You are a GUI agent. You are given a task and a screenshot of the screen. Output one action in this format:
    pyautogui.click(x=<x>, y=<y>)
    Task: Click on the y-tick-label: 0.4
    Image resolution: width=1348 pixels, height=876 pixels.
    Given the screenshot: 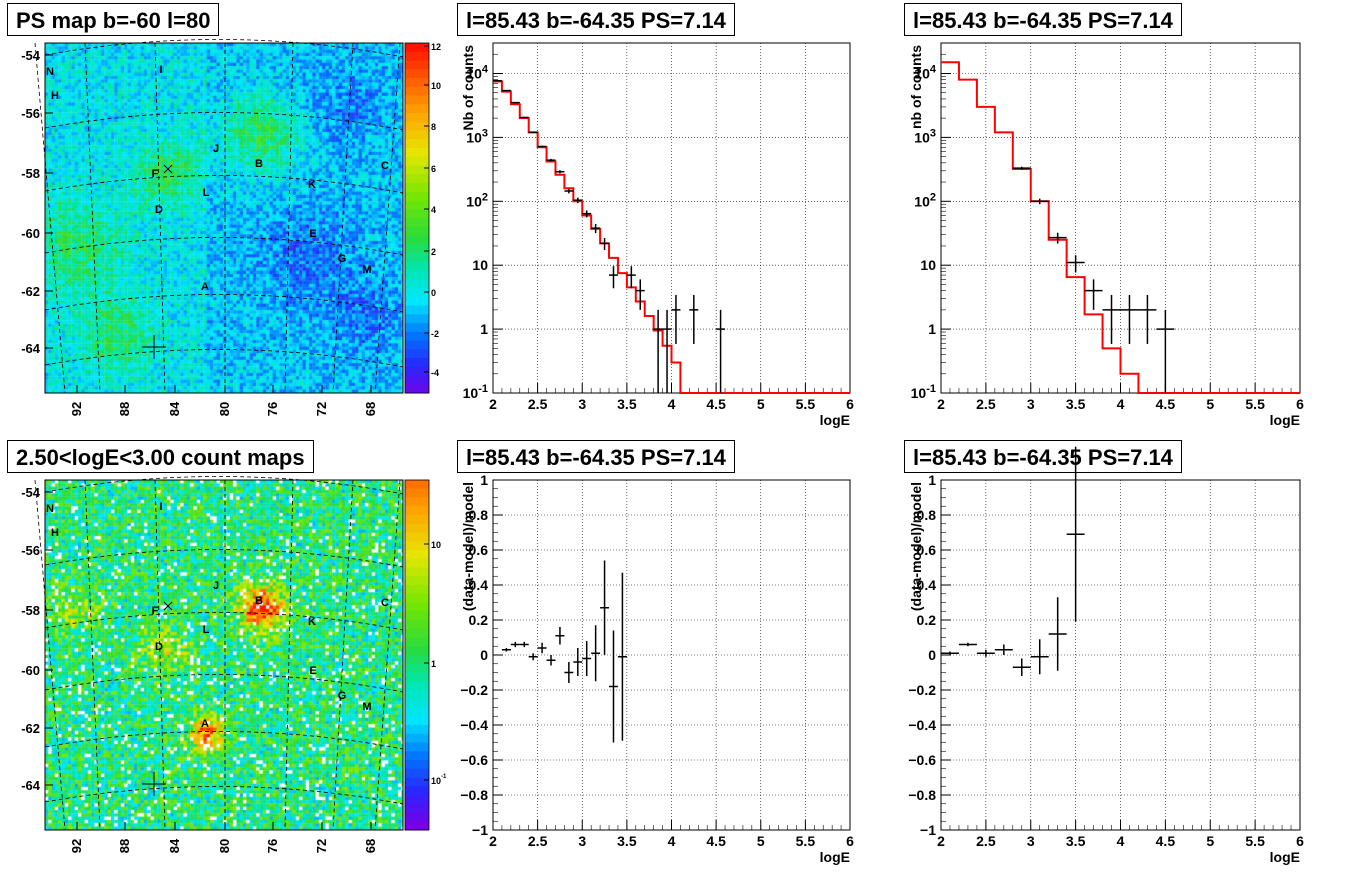 What is the action you would take?
    pyautogui.click(x=479, y=585)
    